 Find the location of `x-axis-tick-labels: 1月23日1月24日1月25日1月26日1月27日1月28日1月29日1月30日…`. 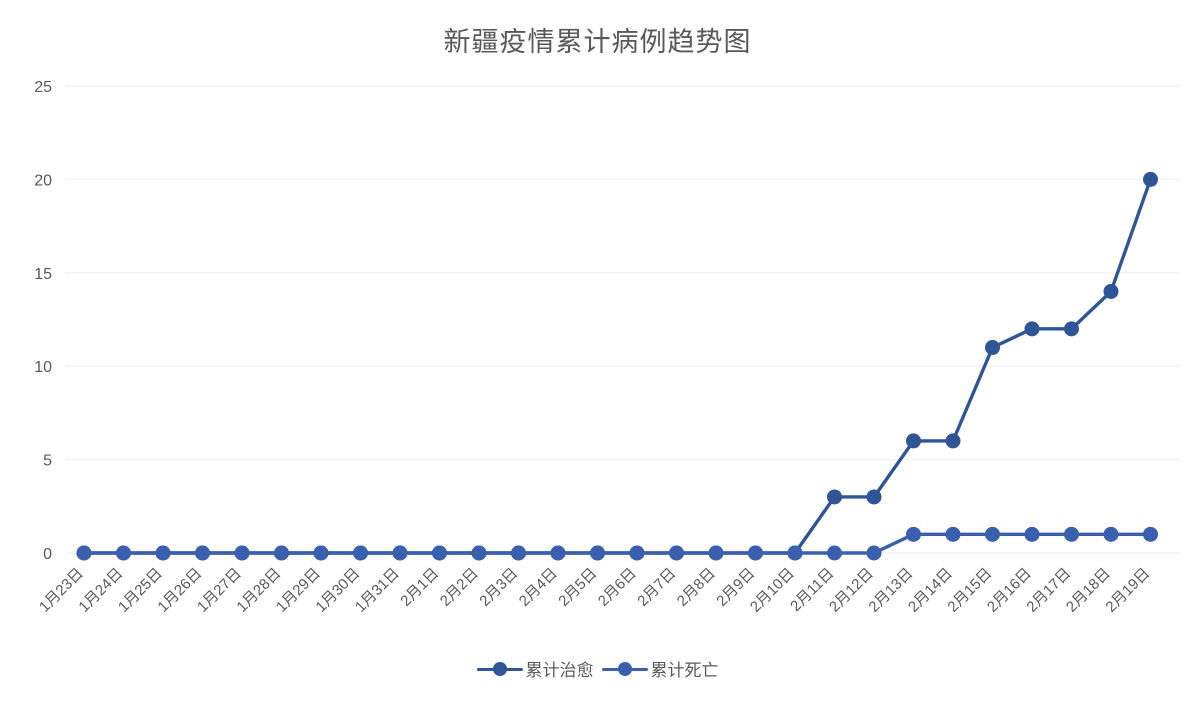

x-axis-tick-labels: 1月23日1月24日1月25日1月26日1月27日1月28日1月29日1月30日… is located at coordinates (594, 590).